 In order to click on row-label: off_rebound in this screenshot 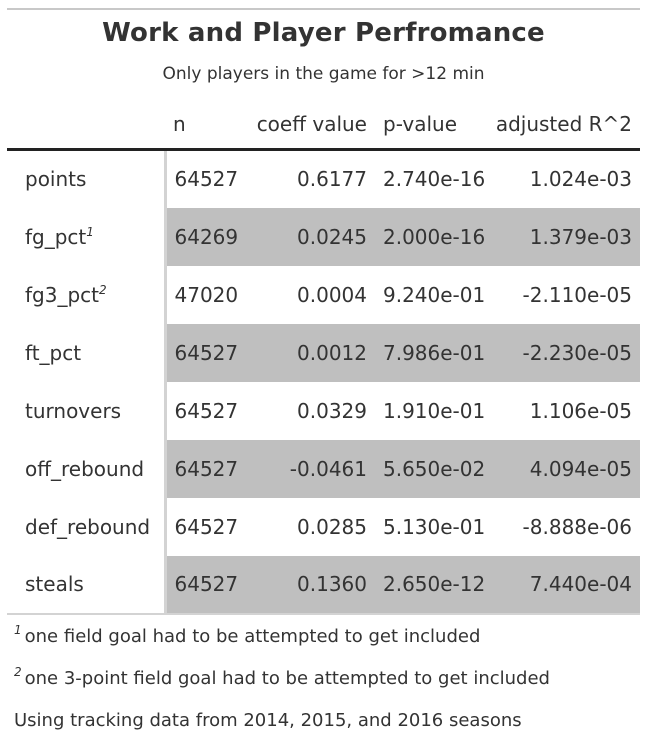, I will do `click(87, 468)`.